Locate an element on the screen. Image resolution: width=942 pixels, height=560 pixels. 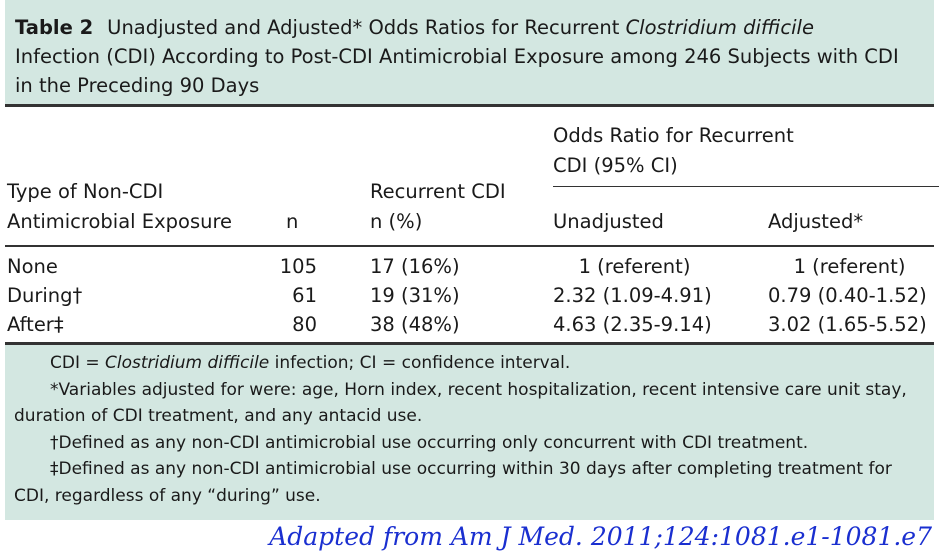
table-label: Table 2 is located at coordinates (54, 27).